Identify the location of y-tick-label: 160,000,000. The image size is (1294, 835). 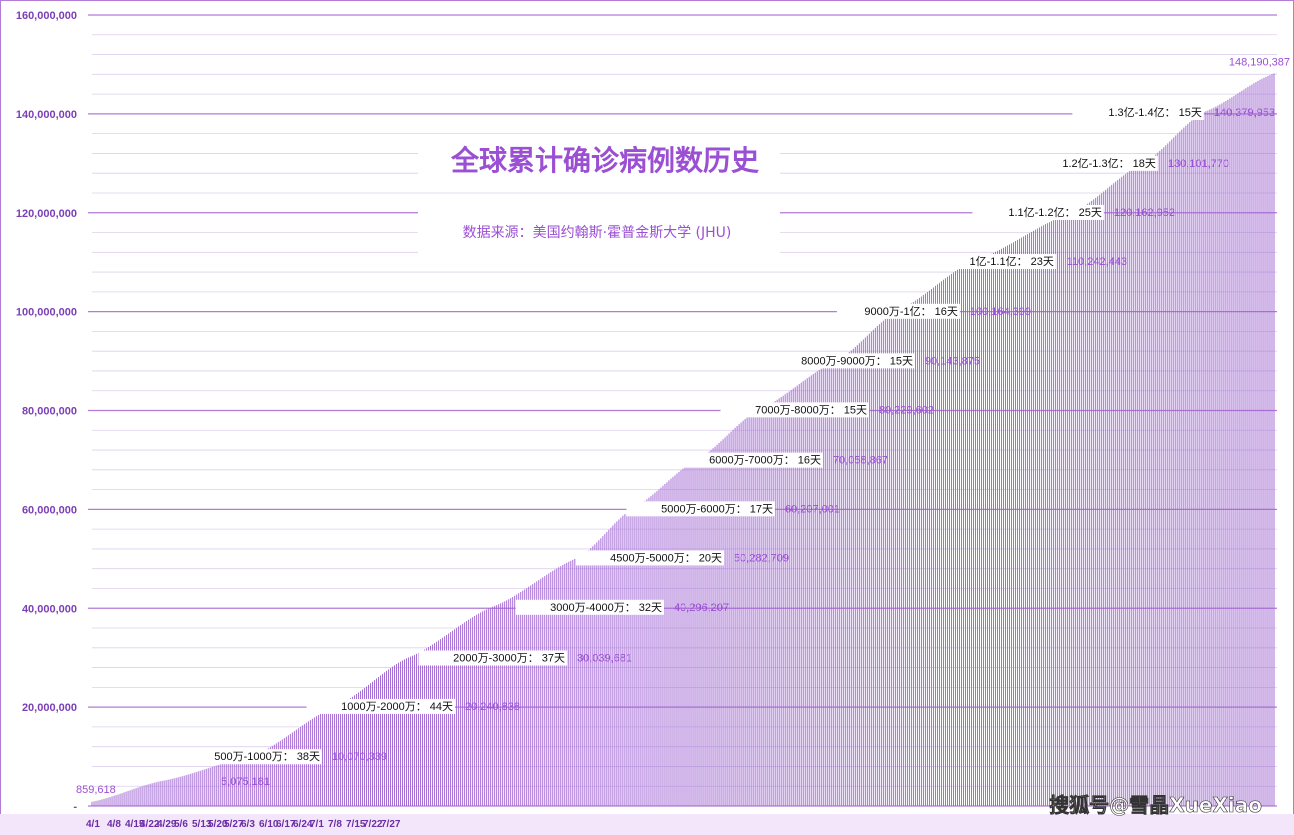
(46, 16).